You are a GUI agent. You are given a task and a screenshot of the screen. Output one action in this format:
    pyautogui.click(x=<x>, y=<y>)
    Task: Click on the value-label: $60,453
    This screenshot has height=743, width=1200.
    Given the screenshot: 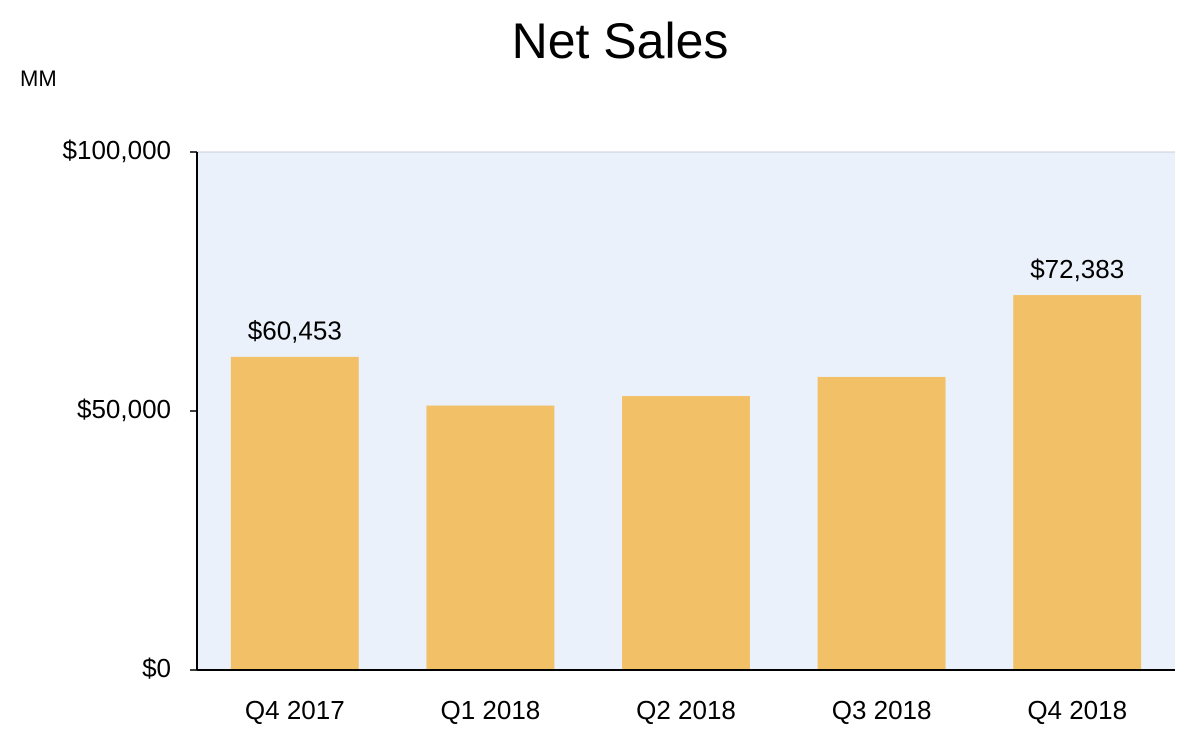 What is the action you would take?
    pyautogui.click(x=295, y=331)
    